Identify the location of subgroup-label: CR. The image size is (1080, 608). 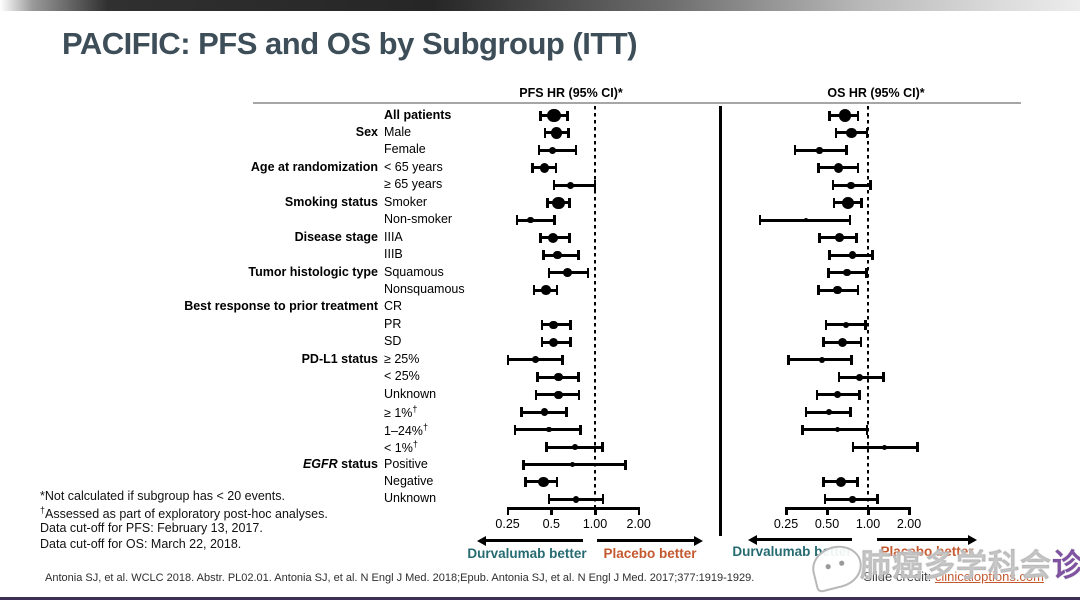
(393, 306).